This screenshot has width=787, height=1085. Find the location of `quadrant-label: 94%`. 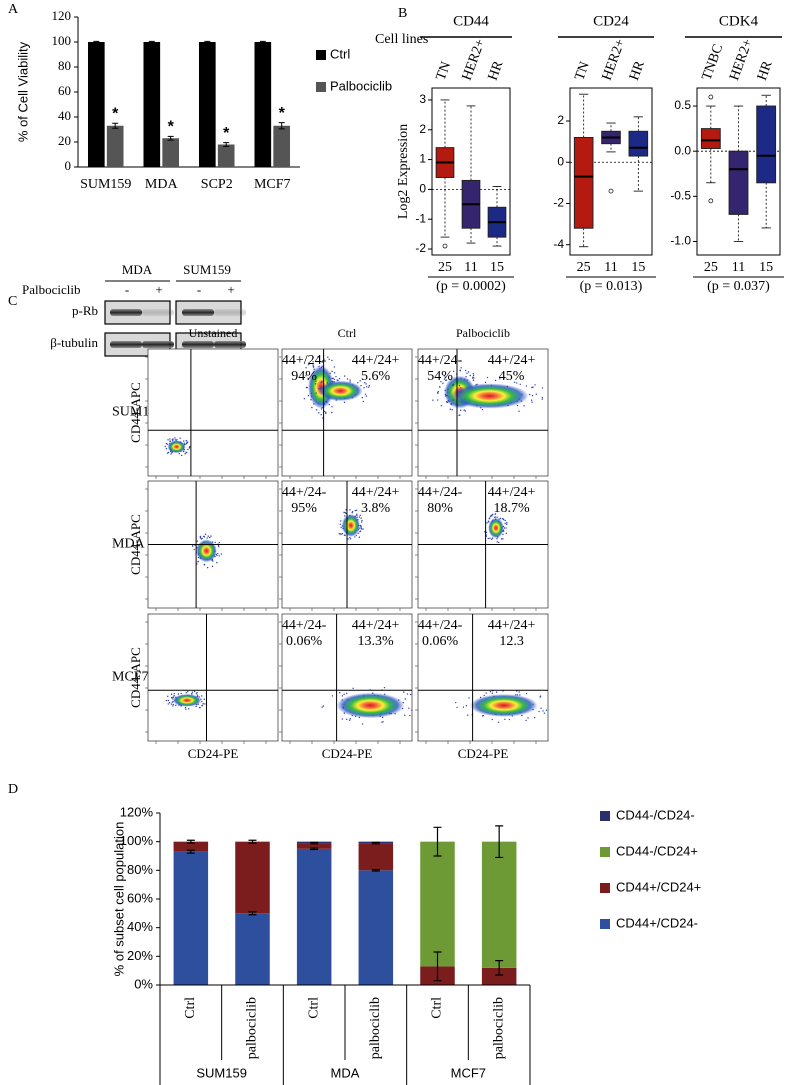

quadrant-label: 94% is located at coordinates (304, 376).